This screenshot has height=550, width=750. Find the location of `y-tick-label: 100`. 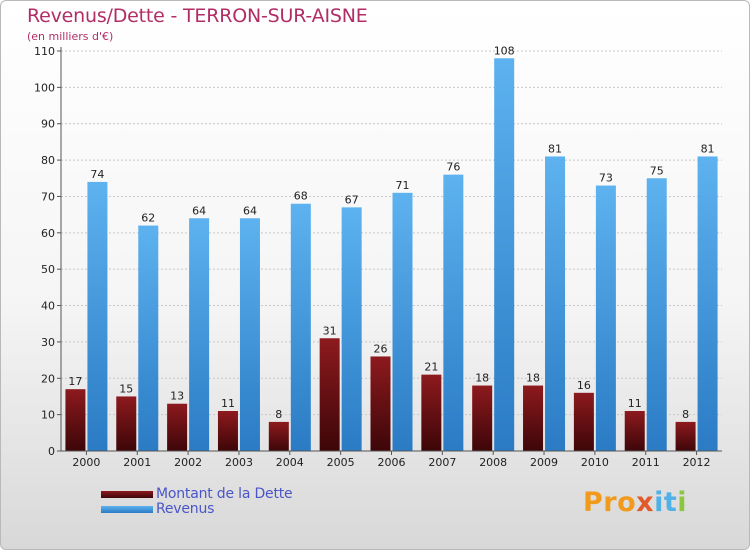

y-tick-label: 100 is located at coordinates (44, 87).